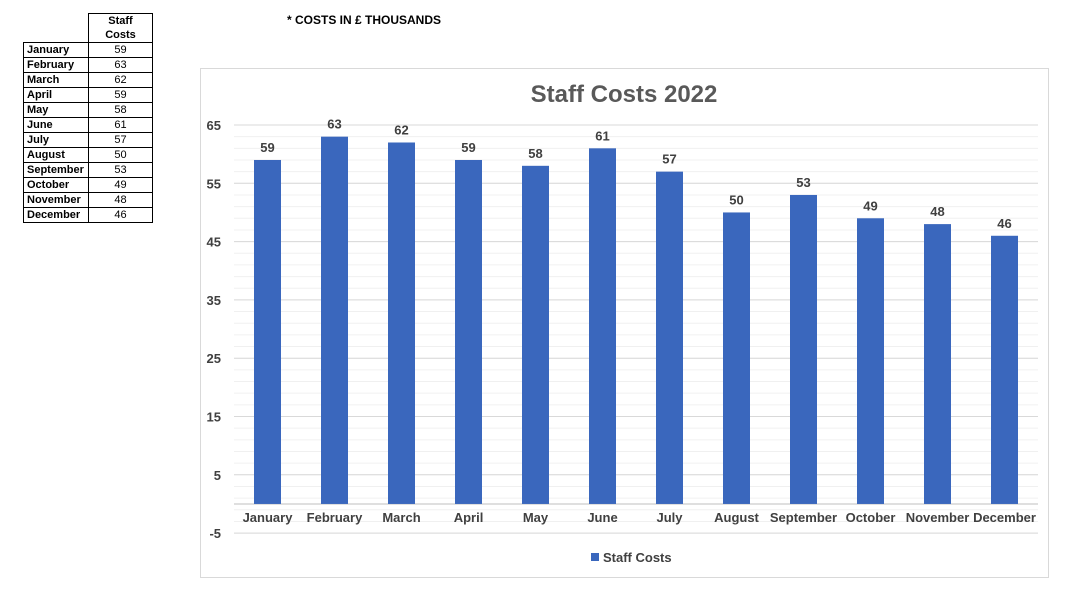 Image resolution: width=1081 pixels, height=601 pixels. What do you see at coordinates (637, 557) in the screenshot?
I see `legend-label: Staff Costs` at bounding box center [637, 557].